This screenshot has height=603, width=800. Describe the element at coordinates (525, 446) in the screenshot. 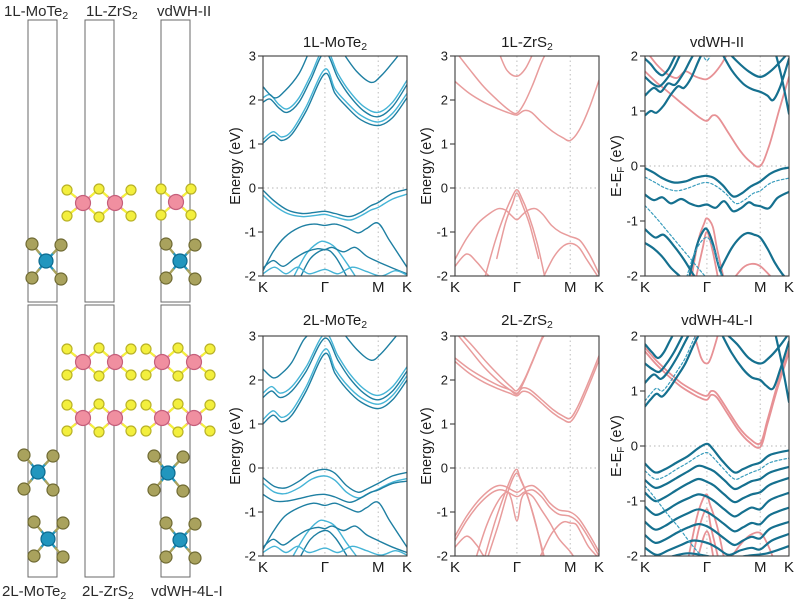

I see `band-plot-2l-zrs2` at that location.